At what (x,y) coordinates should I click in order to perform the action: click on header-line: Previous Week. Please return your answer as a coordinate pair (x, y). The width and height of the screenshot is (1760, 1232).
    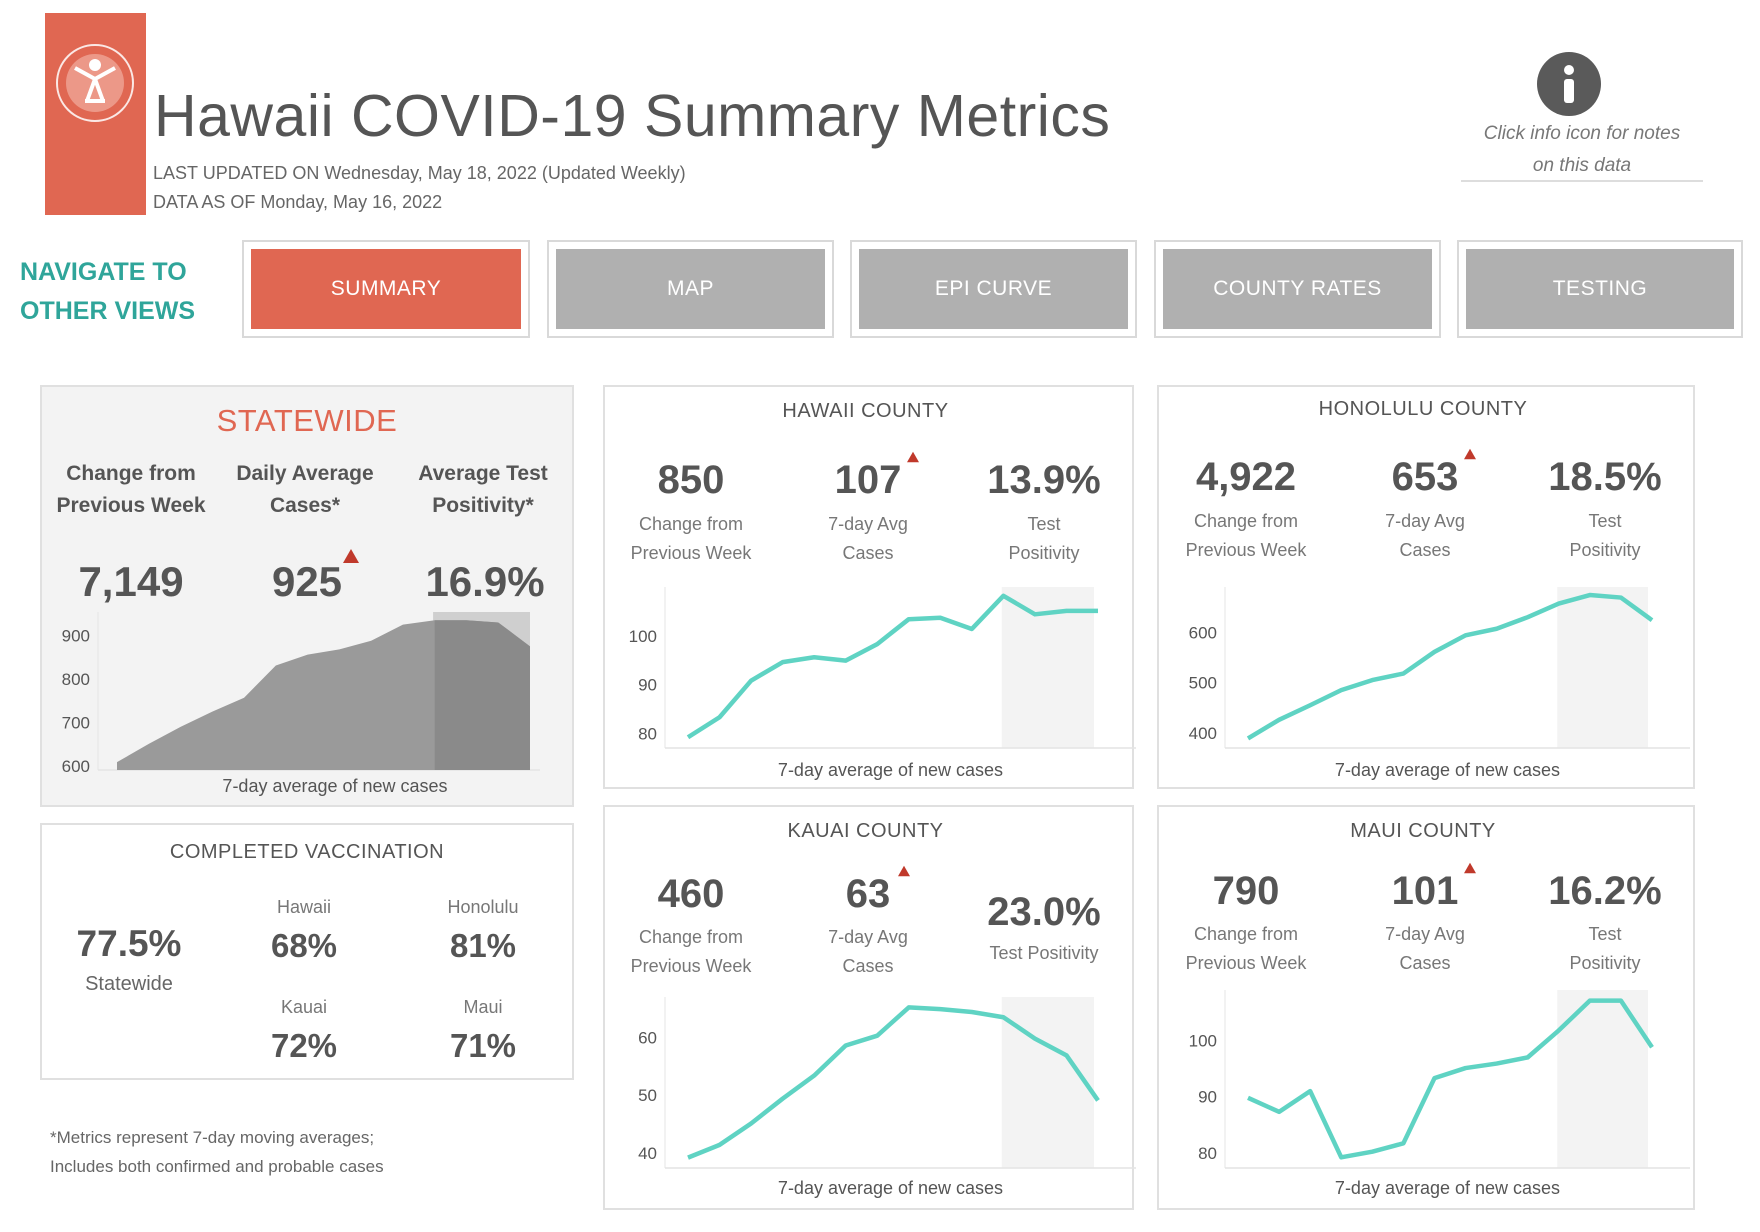
    Looking at the image, I should click on (131, 505).